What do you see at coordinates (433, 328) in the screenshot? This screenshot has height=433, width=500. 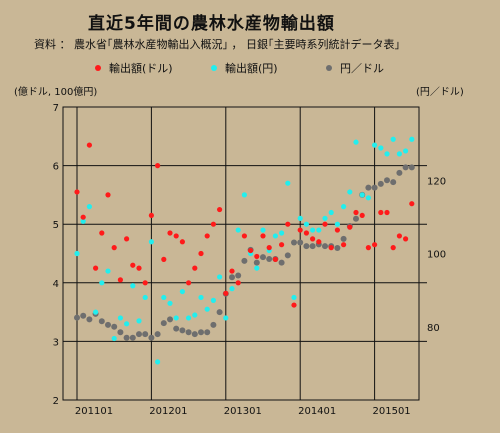 I see `y-right-tick-label: 80` at bounding box center [433, 328].